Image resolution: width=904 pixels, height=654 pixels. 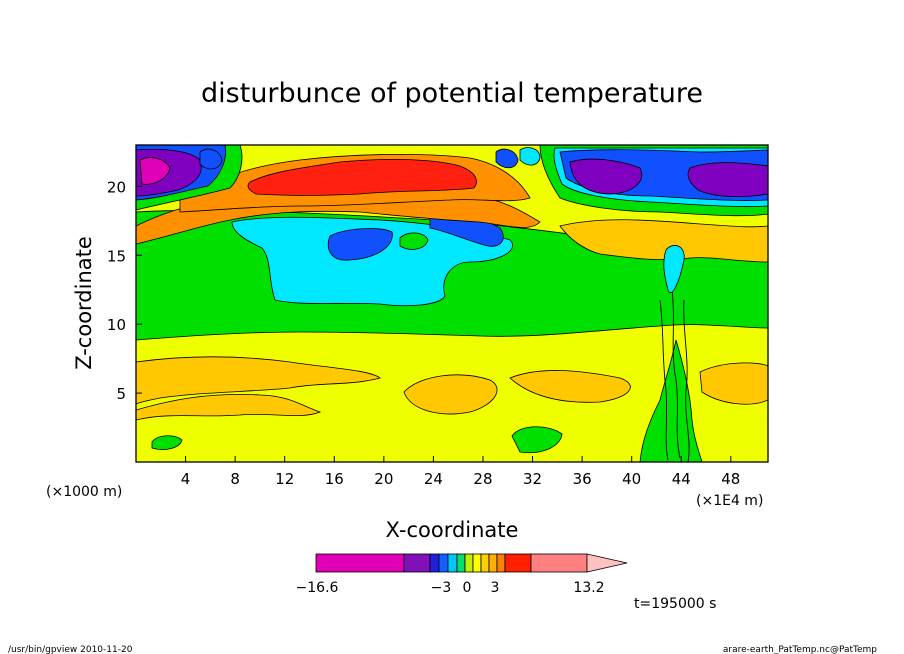 I want to click on x-tick-label: 44, so click(x=681, y=479).